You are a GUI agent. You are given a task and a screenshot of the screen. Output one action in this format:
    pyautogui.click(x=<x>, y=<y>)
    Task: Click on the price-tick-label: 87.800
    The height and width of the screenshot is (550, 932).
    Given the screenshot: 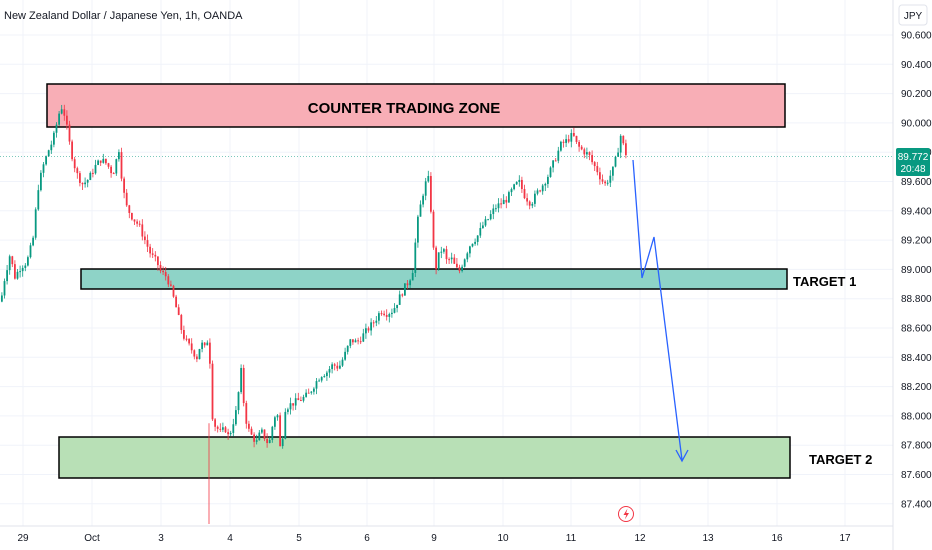 What is the action you would take?
    pyautogui.click(x=916, y=446)
    